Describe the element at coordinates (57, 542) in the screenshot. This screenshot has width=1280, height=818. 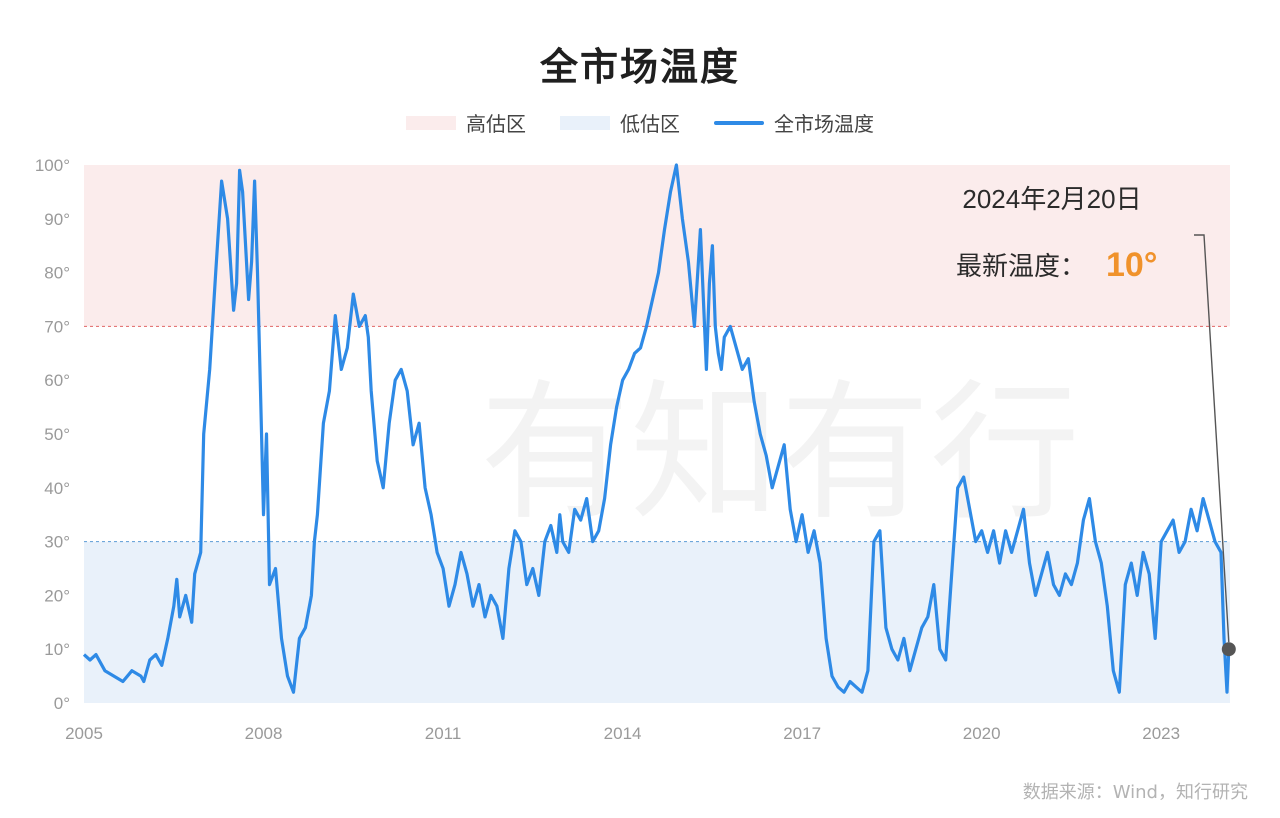
I see `y-tick-label: 30°` at that location.